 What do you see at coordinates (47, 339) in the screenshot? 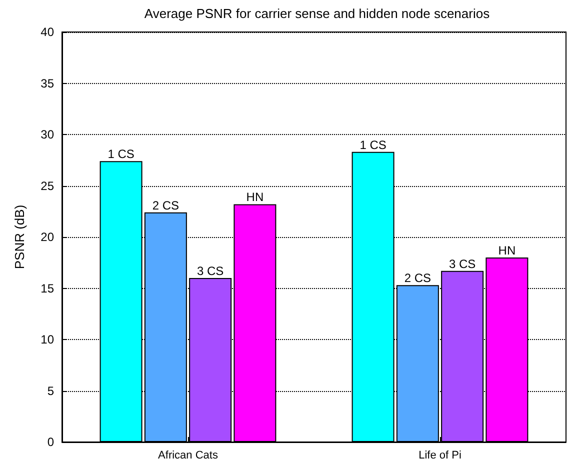
I see `y-tick-label: 10` at bounding box center [47, 339].